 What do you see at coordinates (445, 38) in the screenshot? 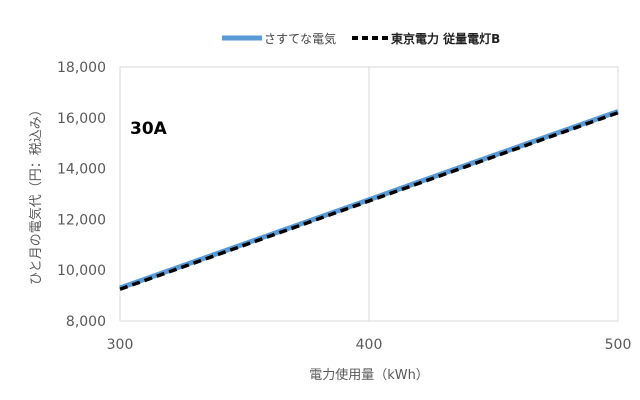
I see `legend-label-series-2: 東京電力 従量電灯B` at bounding box center [445, 38].